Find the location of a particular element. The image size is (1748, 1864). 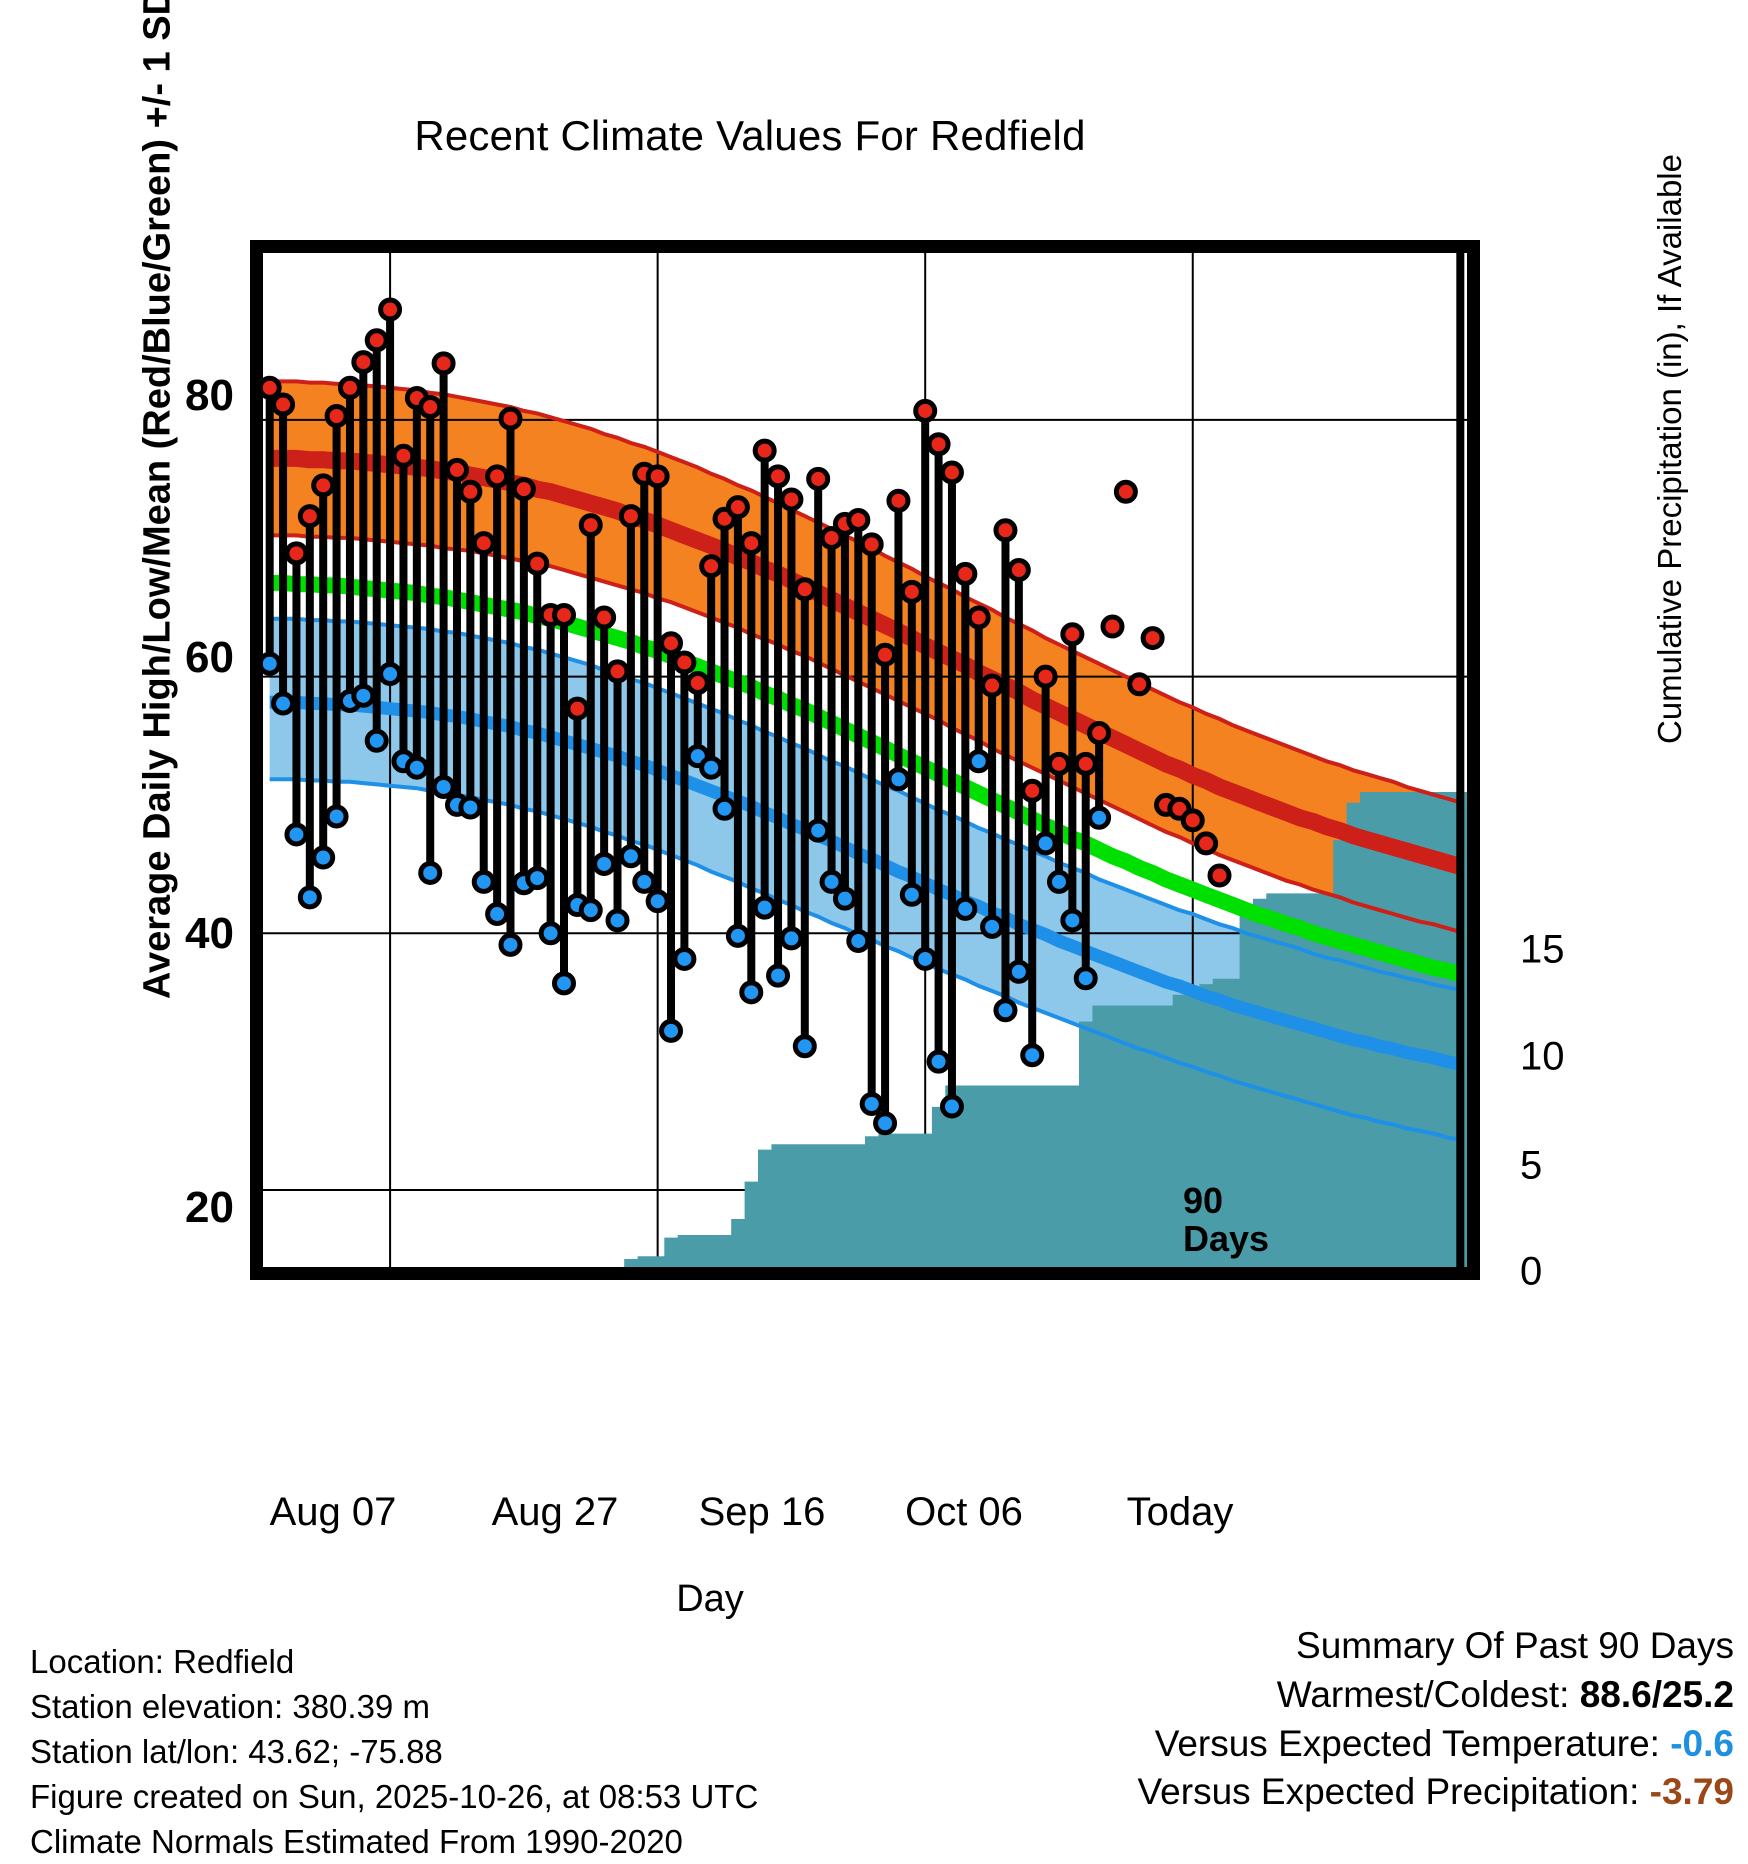

y-tick-80: 80 is located at coordinates (209, 396).